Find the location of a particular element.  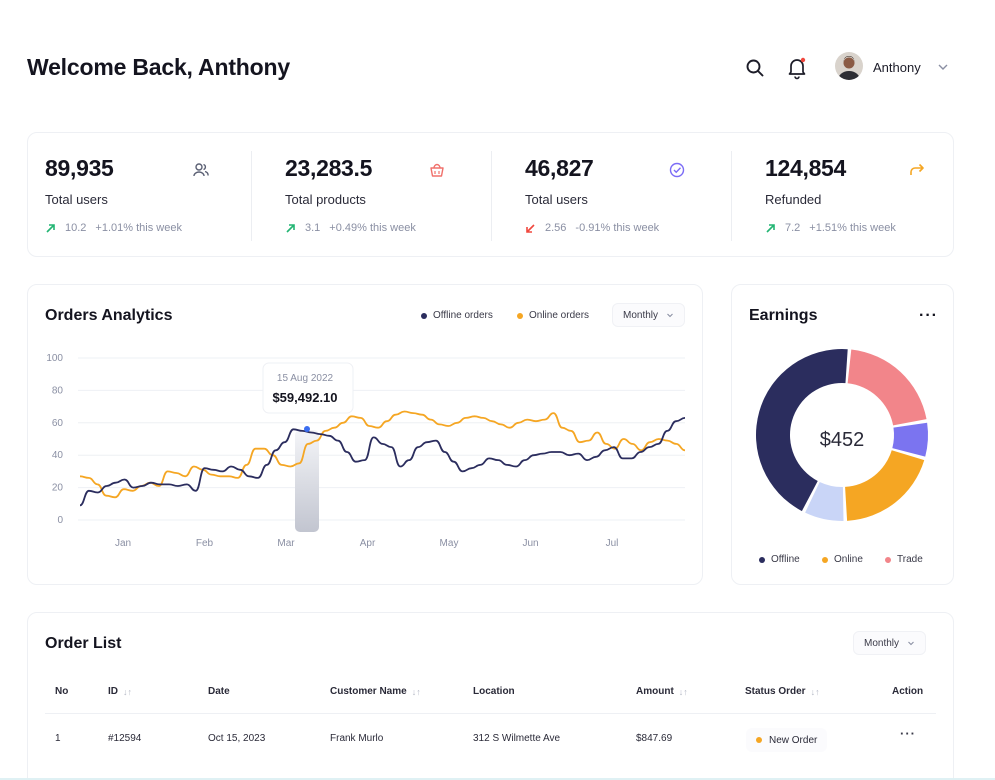

status-badge: New Order is located at coordinates (787, 740).